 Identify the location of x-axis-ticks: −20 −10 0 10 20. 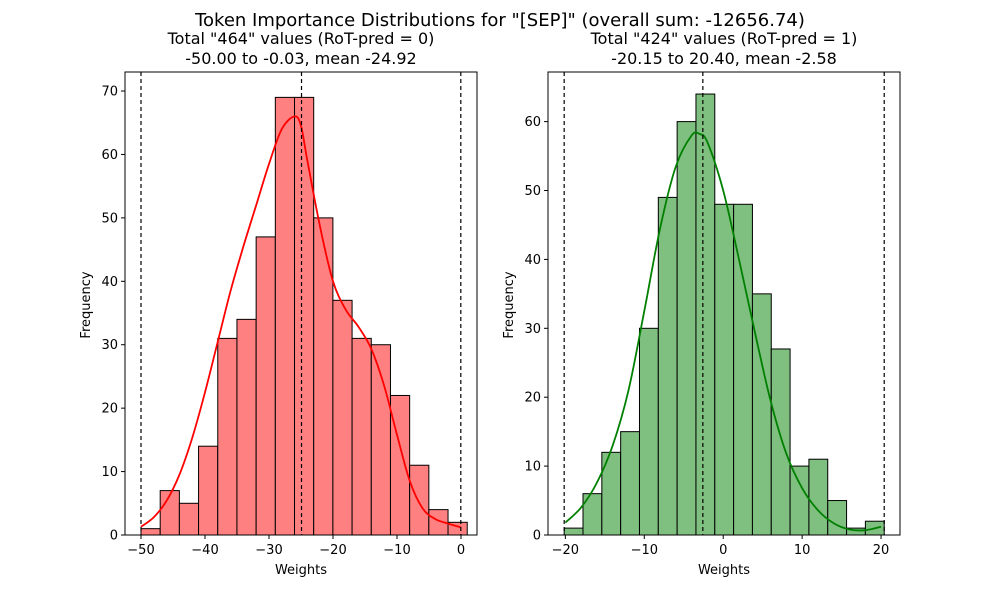
(721, 546).